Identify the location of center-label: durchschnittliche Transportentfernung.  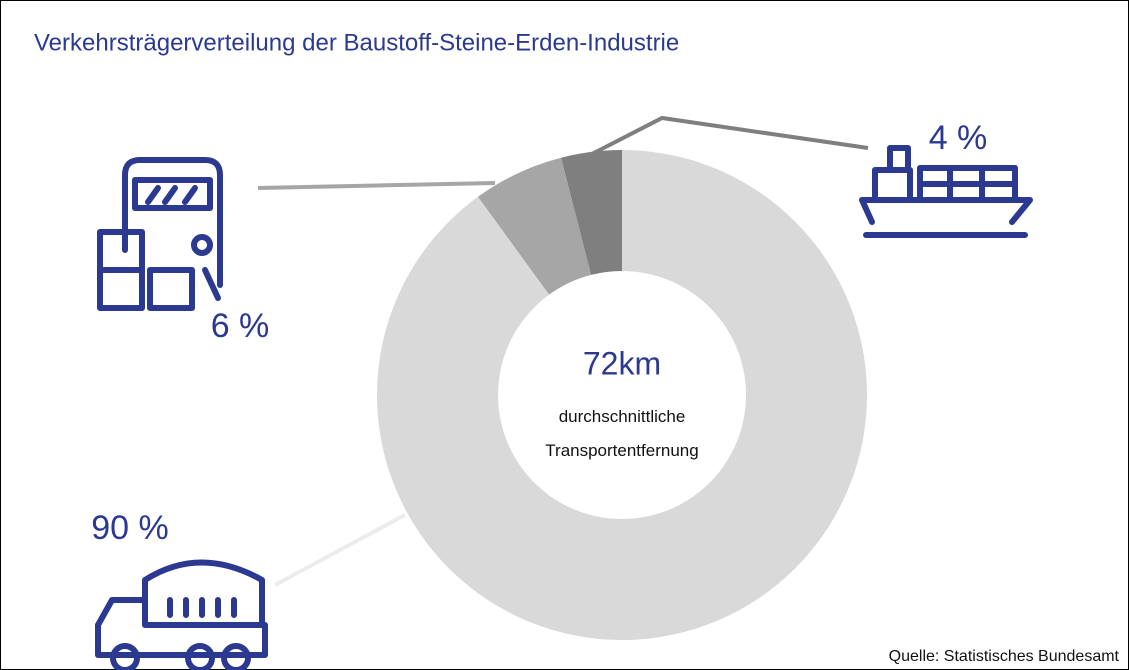
(622, 433).